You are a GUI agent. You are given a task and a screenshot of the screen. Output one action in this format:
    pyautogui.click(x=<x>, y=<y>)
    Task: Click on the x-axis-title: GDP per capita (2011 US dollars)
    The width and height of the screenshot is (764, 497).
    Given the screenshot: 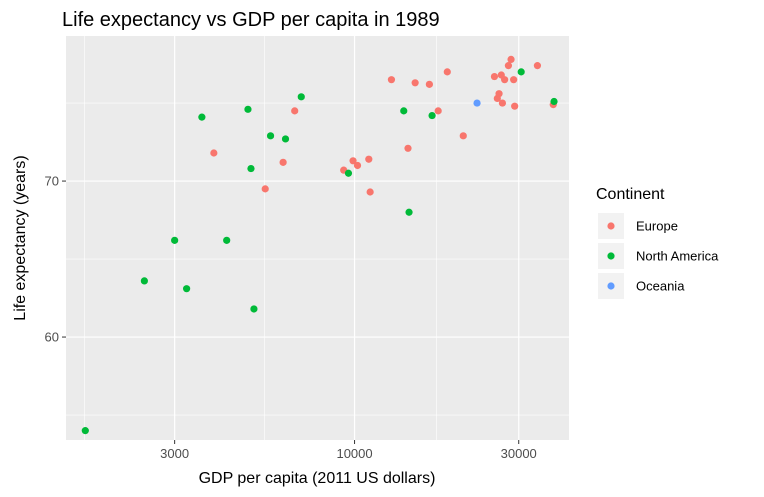 What is the action you would take?
    pyautogui.click(x=317, y=478)
    